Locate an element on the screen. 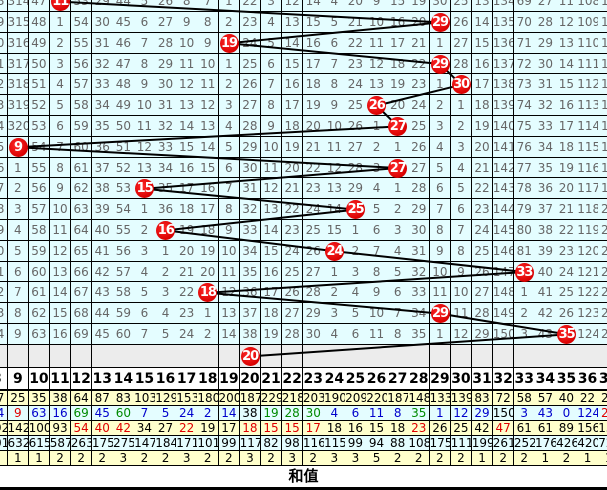 This screenshot has width=607, height=490. omission-cell: 319 is located at coordinates (18, 105).